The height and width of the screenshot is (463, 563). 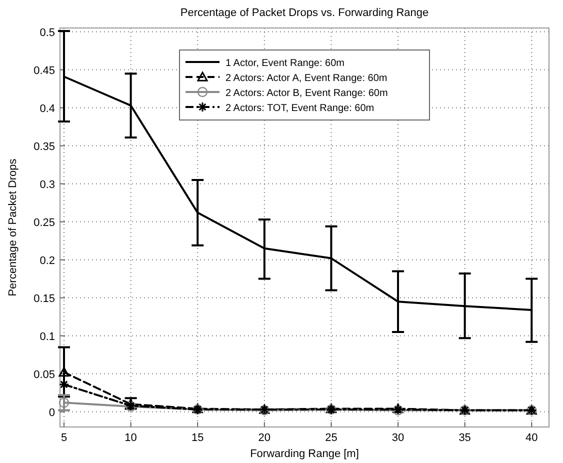 I want to click on legend-label: 2 Actors: Actor A, Event Range: 60m, so click(x=307, y=78).